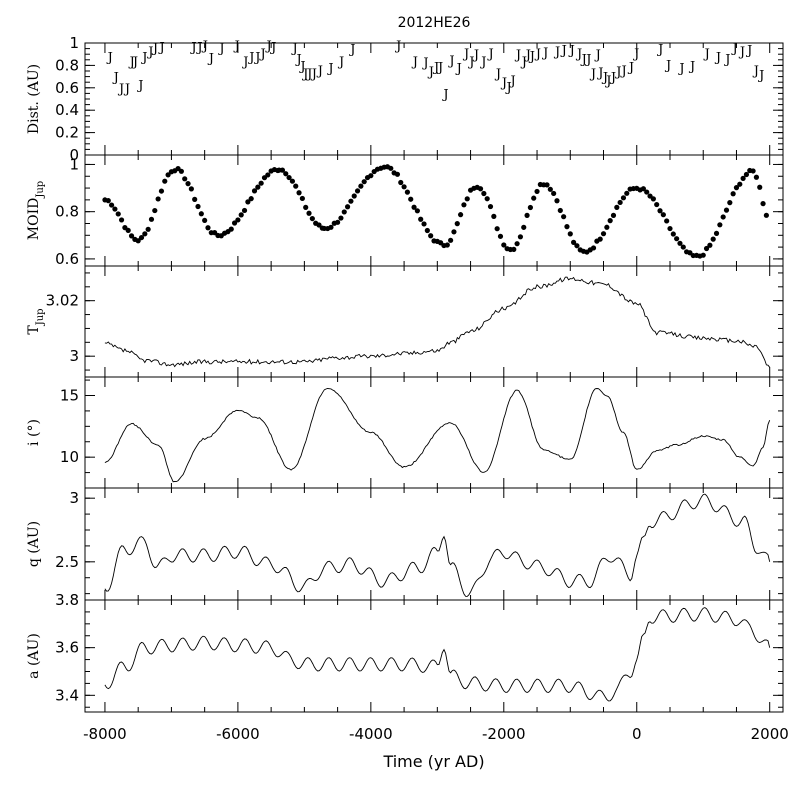 The image size is (797, 797). Describe the element at coordinates (67, 110) in the screenshot. I see `y-tick-label: 0.4` at that location.